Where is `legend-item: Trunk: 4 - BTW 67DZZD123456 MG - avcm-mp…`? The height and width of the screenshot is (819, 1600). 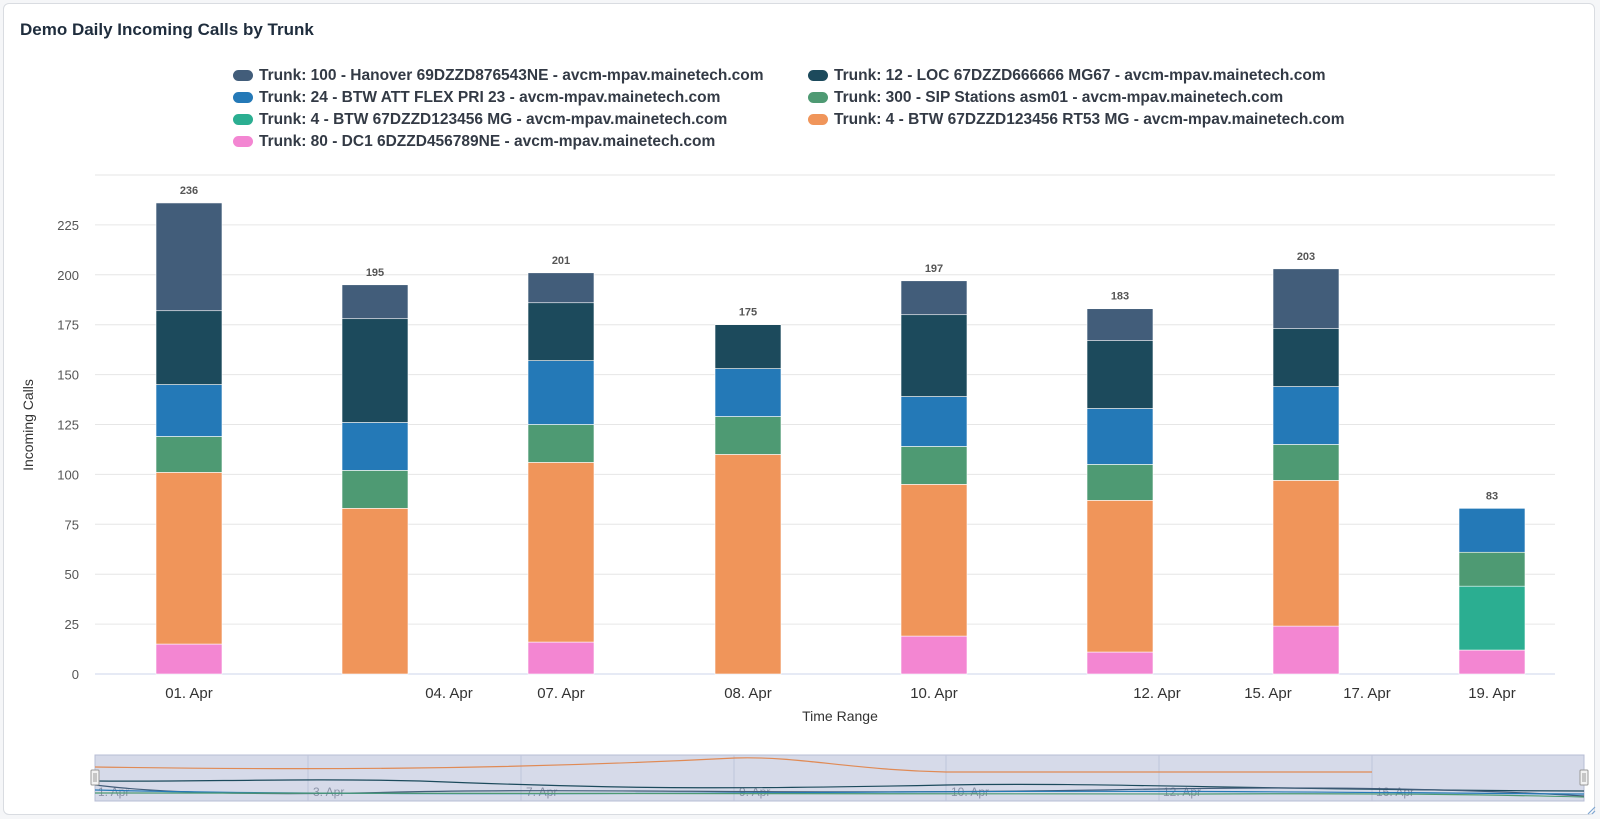 legend-item: Trunk: 4 - BTW 67DZZD123456 MG - avcm-mp… is located at coordinates (520, 119).